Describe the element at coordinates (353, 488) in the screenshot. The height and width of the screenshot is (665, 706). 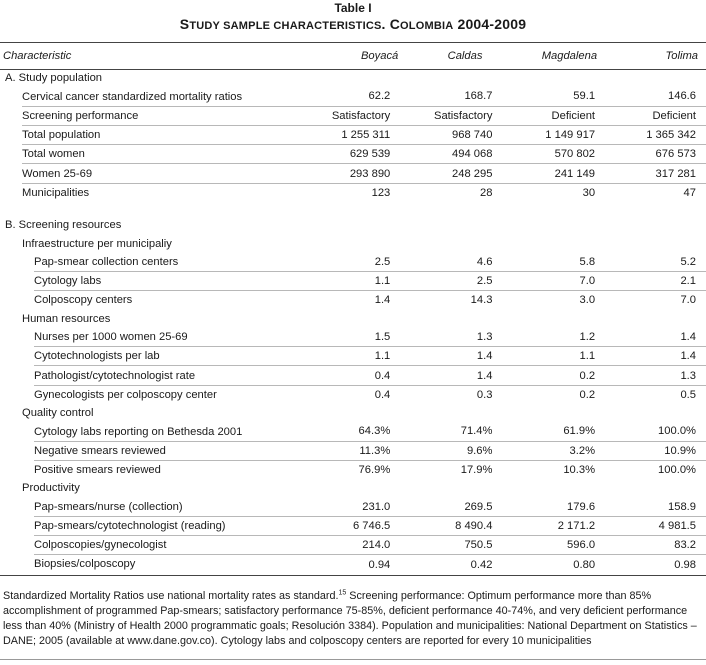
I see `group-row: Productivity` at that location.